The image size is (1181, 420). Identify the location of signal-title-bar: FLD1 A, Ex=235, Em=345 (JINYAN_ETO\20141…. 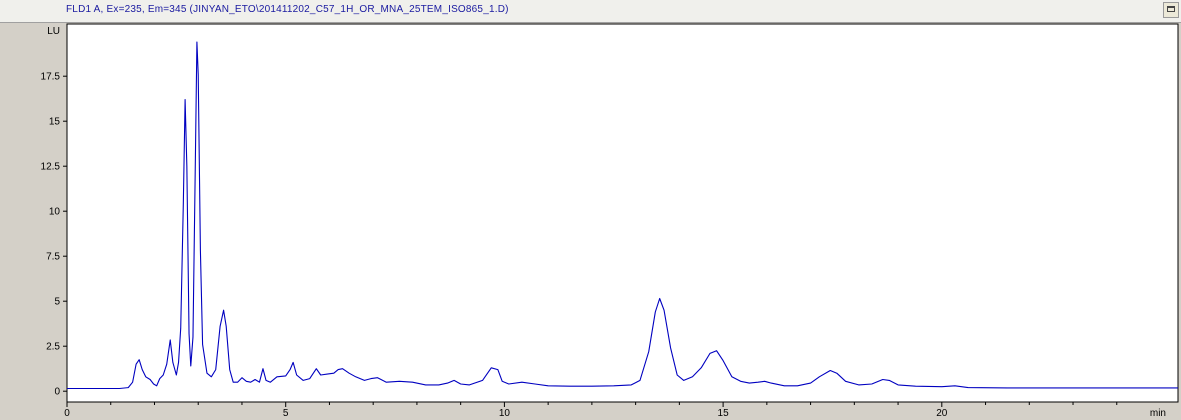
(590, 11).